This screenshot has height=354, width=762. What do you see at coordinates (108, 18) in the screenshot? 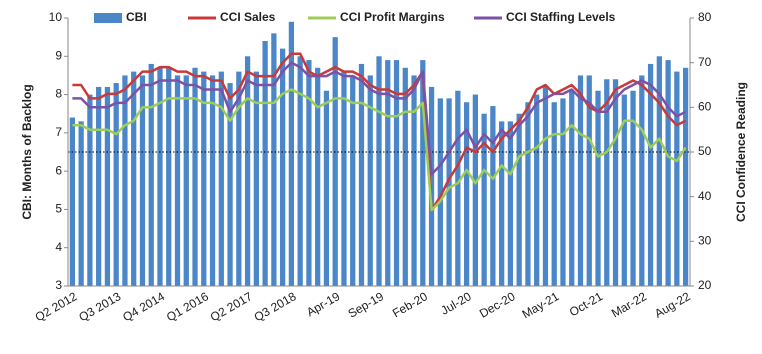
I see `legend-swatch` at bounding box center [108, 18].